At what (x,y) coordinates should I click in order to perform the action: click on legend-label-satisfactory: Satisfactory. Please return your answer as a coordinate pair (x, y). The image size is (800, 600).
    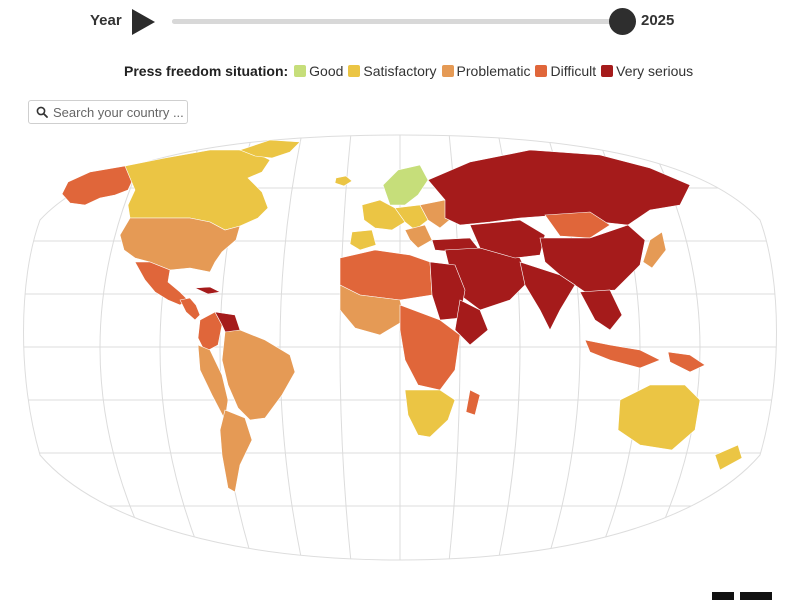
    Looking at the image, I should click on (400, 71).